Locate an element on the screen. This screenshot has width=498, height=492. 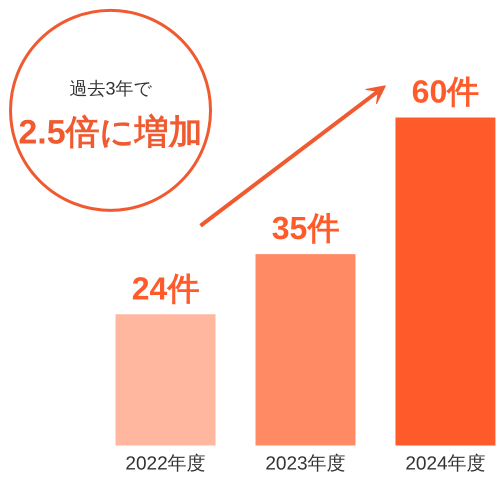
data-label: 60件 is located at coordinates (446, 91).